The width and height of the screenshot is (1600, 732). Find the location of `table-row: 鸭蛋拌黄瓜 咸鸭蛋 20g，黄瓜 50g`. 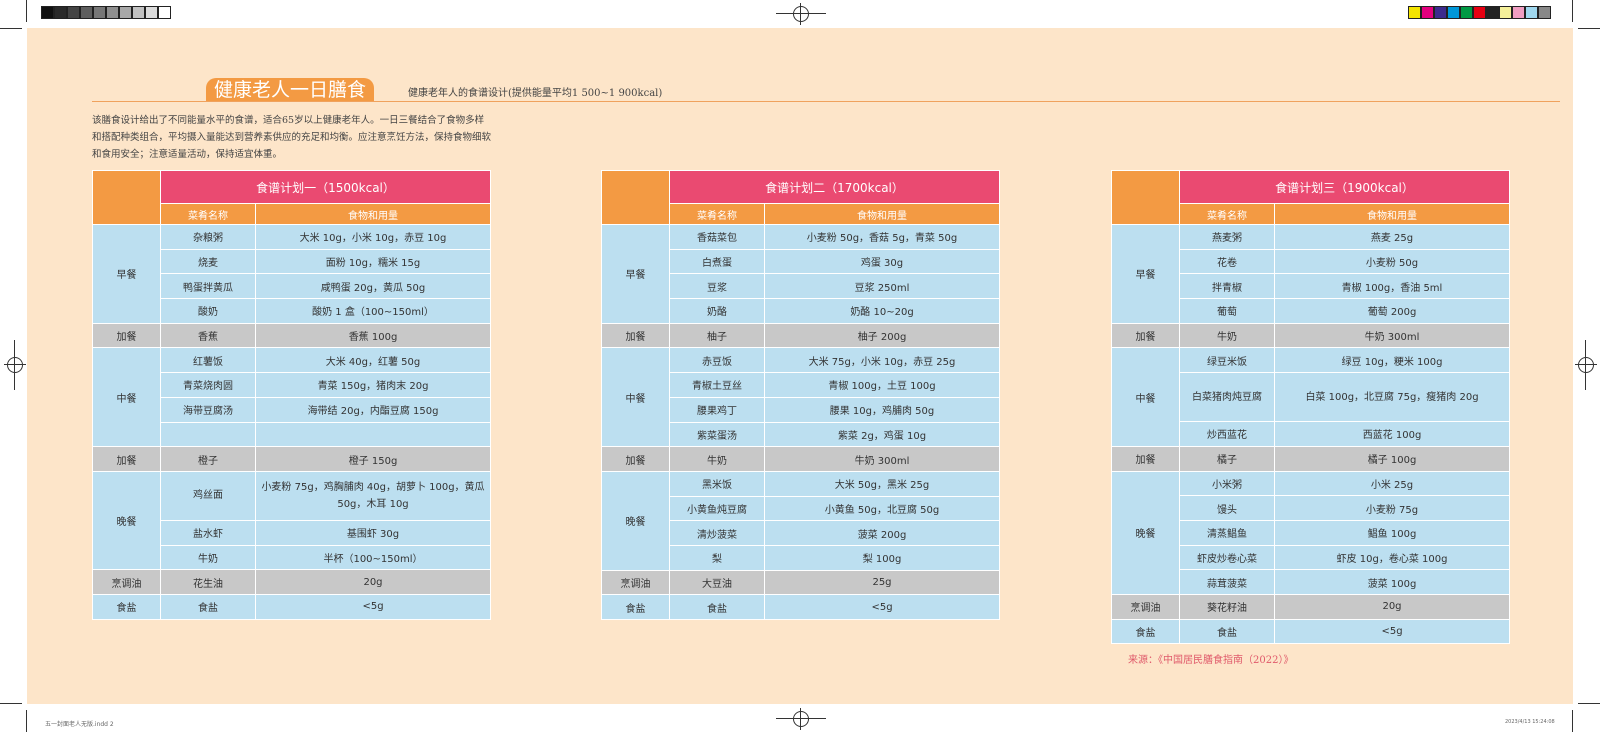

table-row: 鸭蛋拌黄瓜 咸鸭蛋 20g，黄瓜 50g is located at coordinates (292, 286).